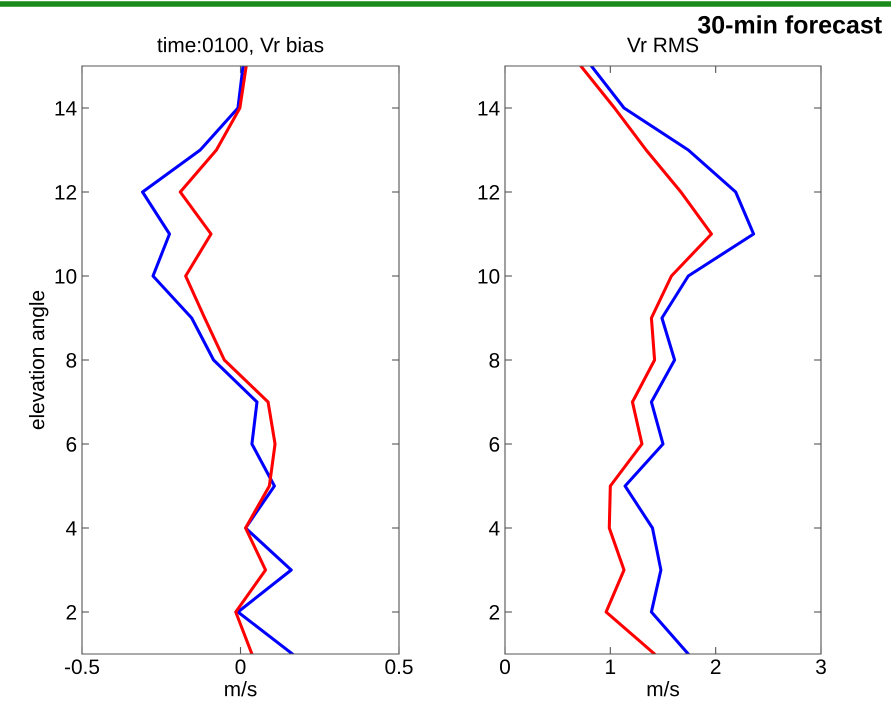  Describe the element at coordinates (715, 666) in the screenshot. I see `x-tick-label: 2` at that location.